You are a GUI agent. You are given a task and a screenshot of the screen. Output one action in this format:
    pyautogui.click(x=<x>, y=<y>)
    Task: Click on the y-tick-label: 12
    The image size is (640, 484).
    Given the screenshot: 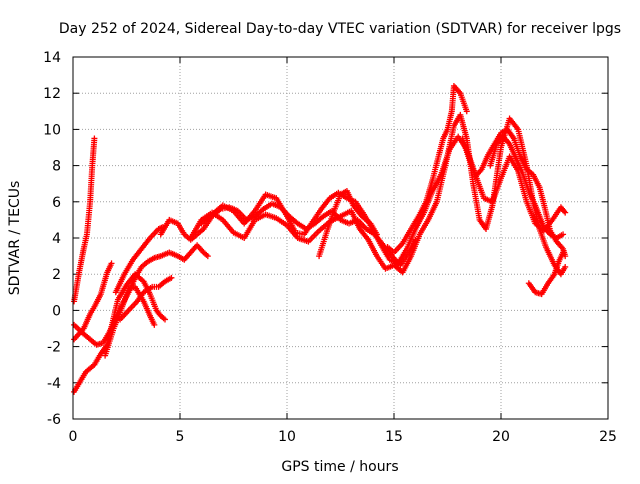 What is the action you would take?
    pyautogui.click(x=52, y=94)
    